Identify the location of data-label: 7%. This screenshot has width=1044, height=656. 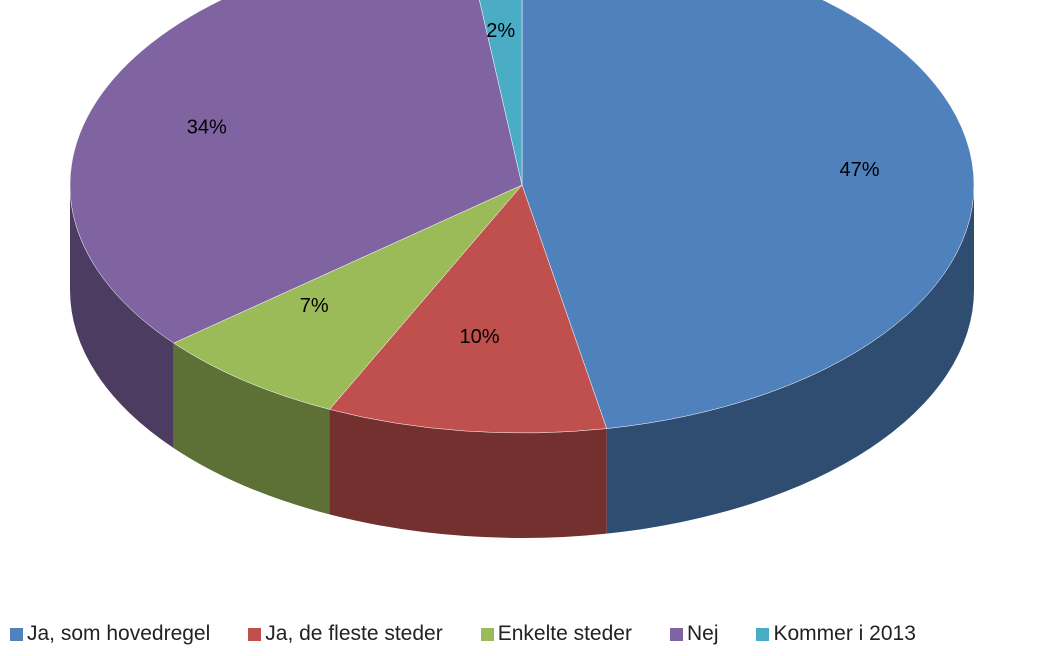
(314, 306).